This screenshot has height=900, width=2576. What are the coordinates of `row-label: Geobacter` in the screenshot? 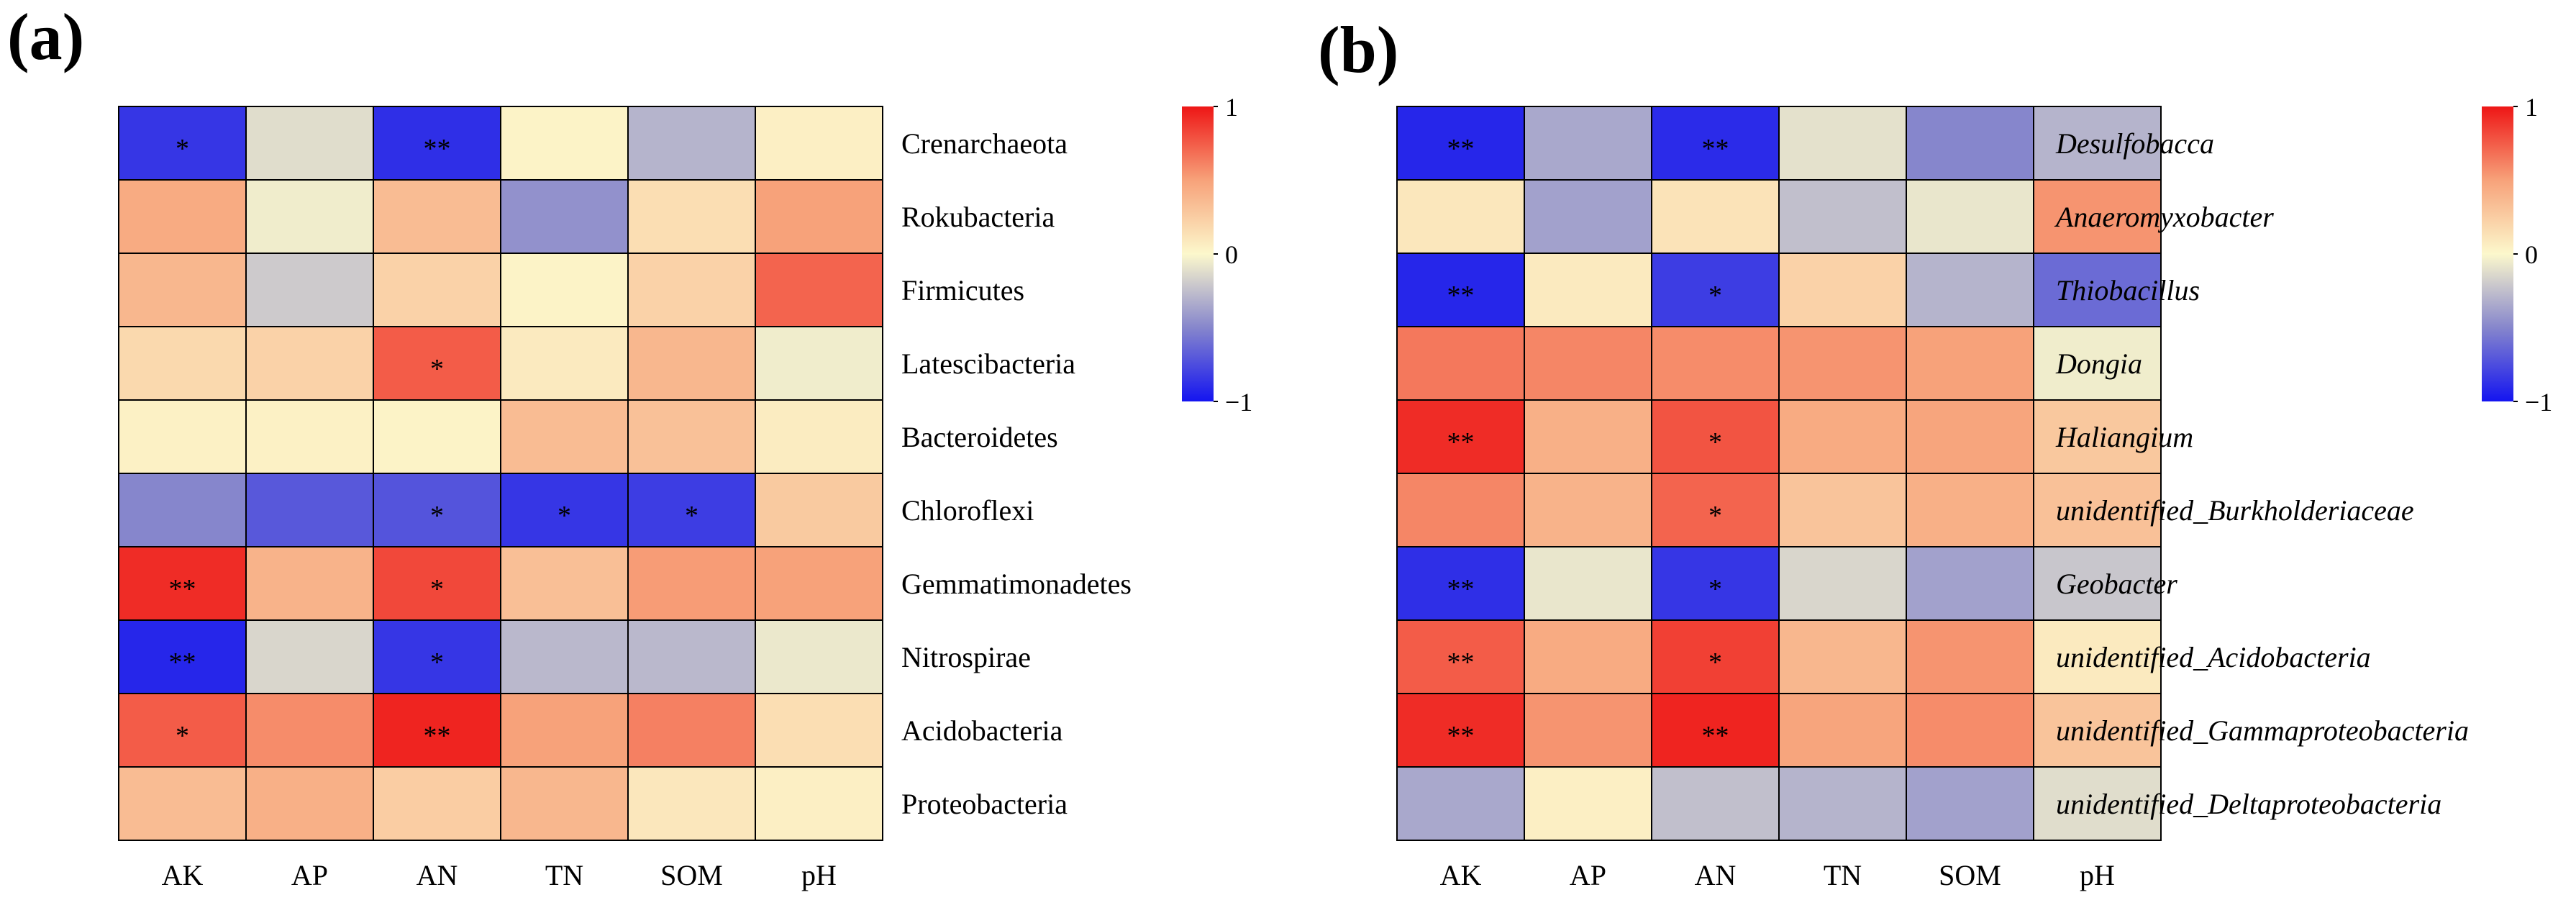 It's located at (2117, 584).